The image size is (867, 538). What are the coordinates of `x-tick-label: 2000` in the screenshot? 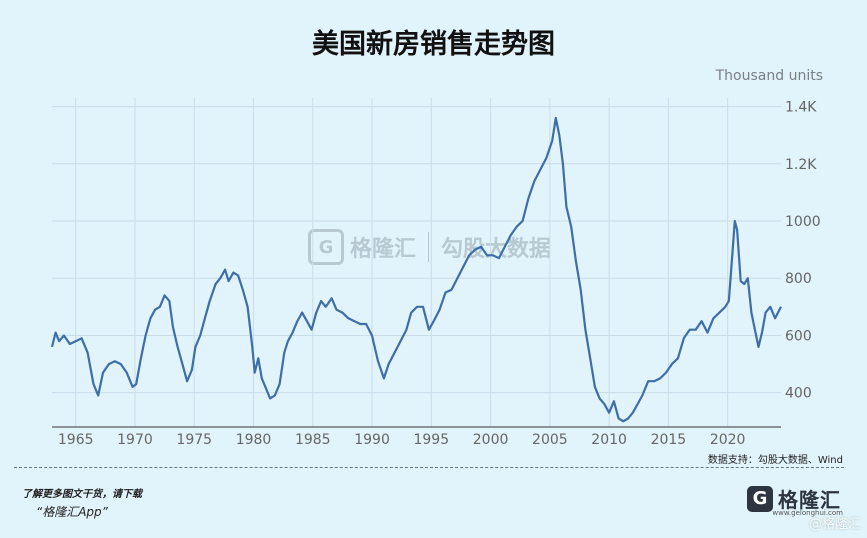 It's located at (491, 440).